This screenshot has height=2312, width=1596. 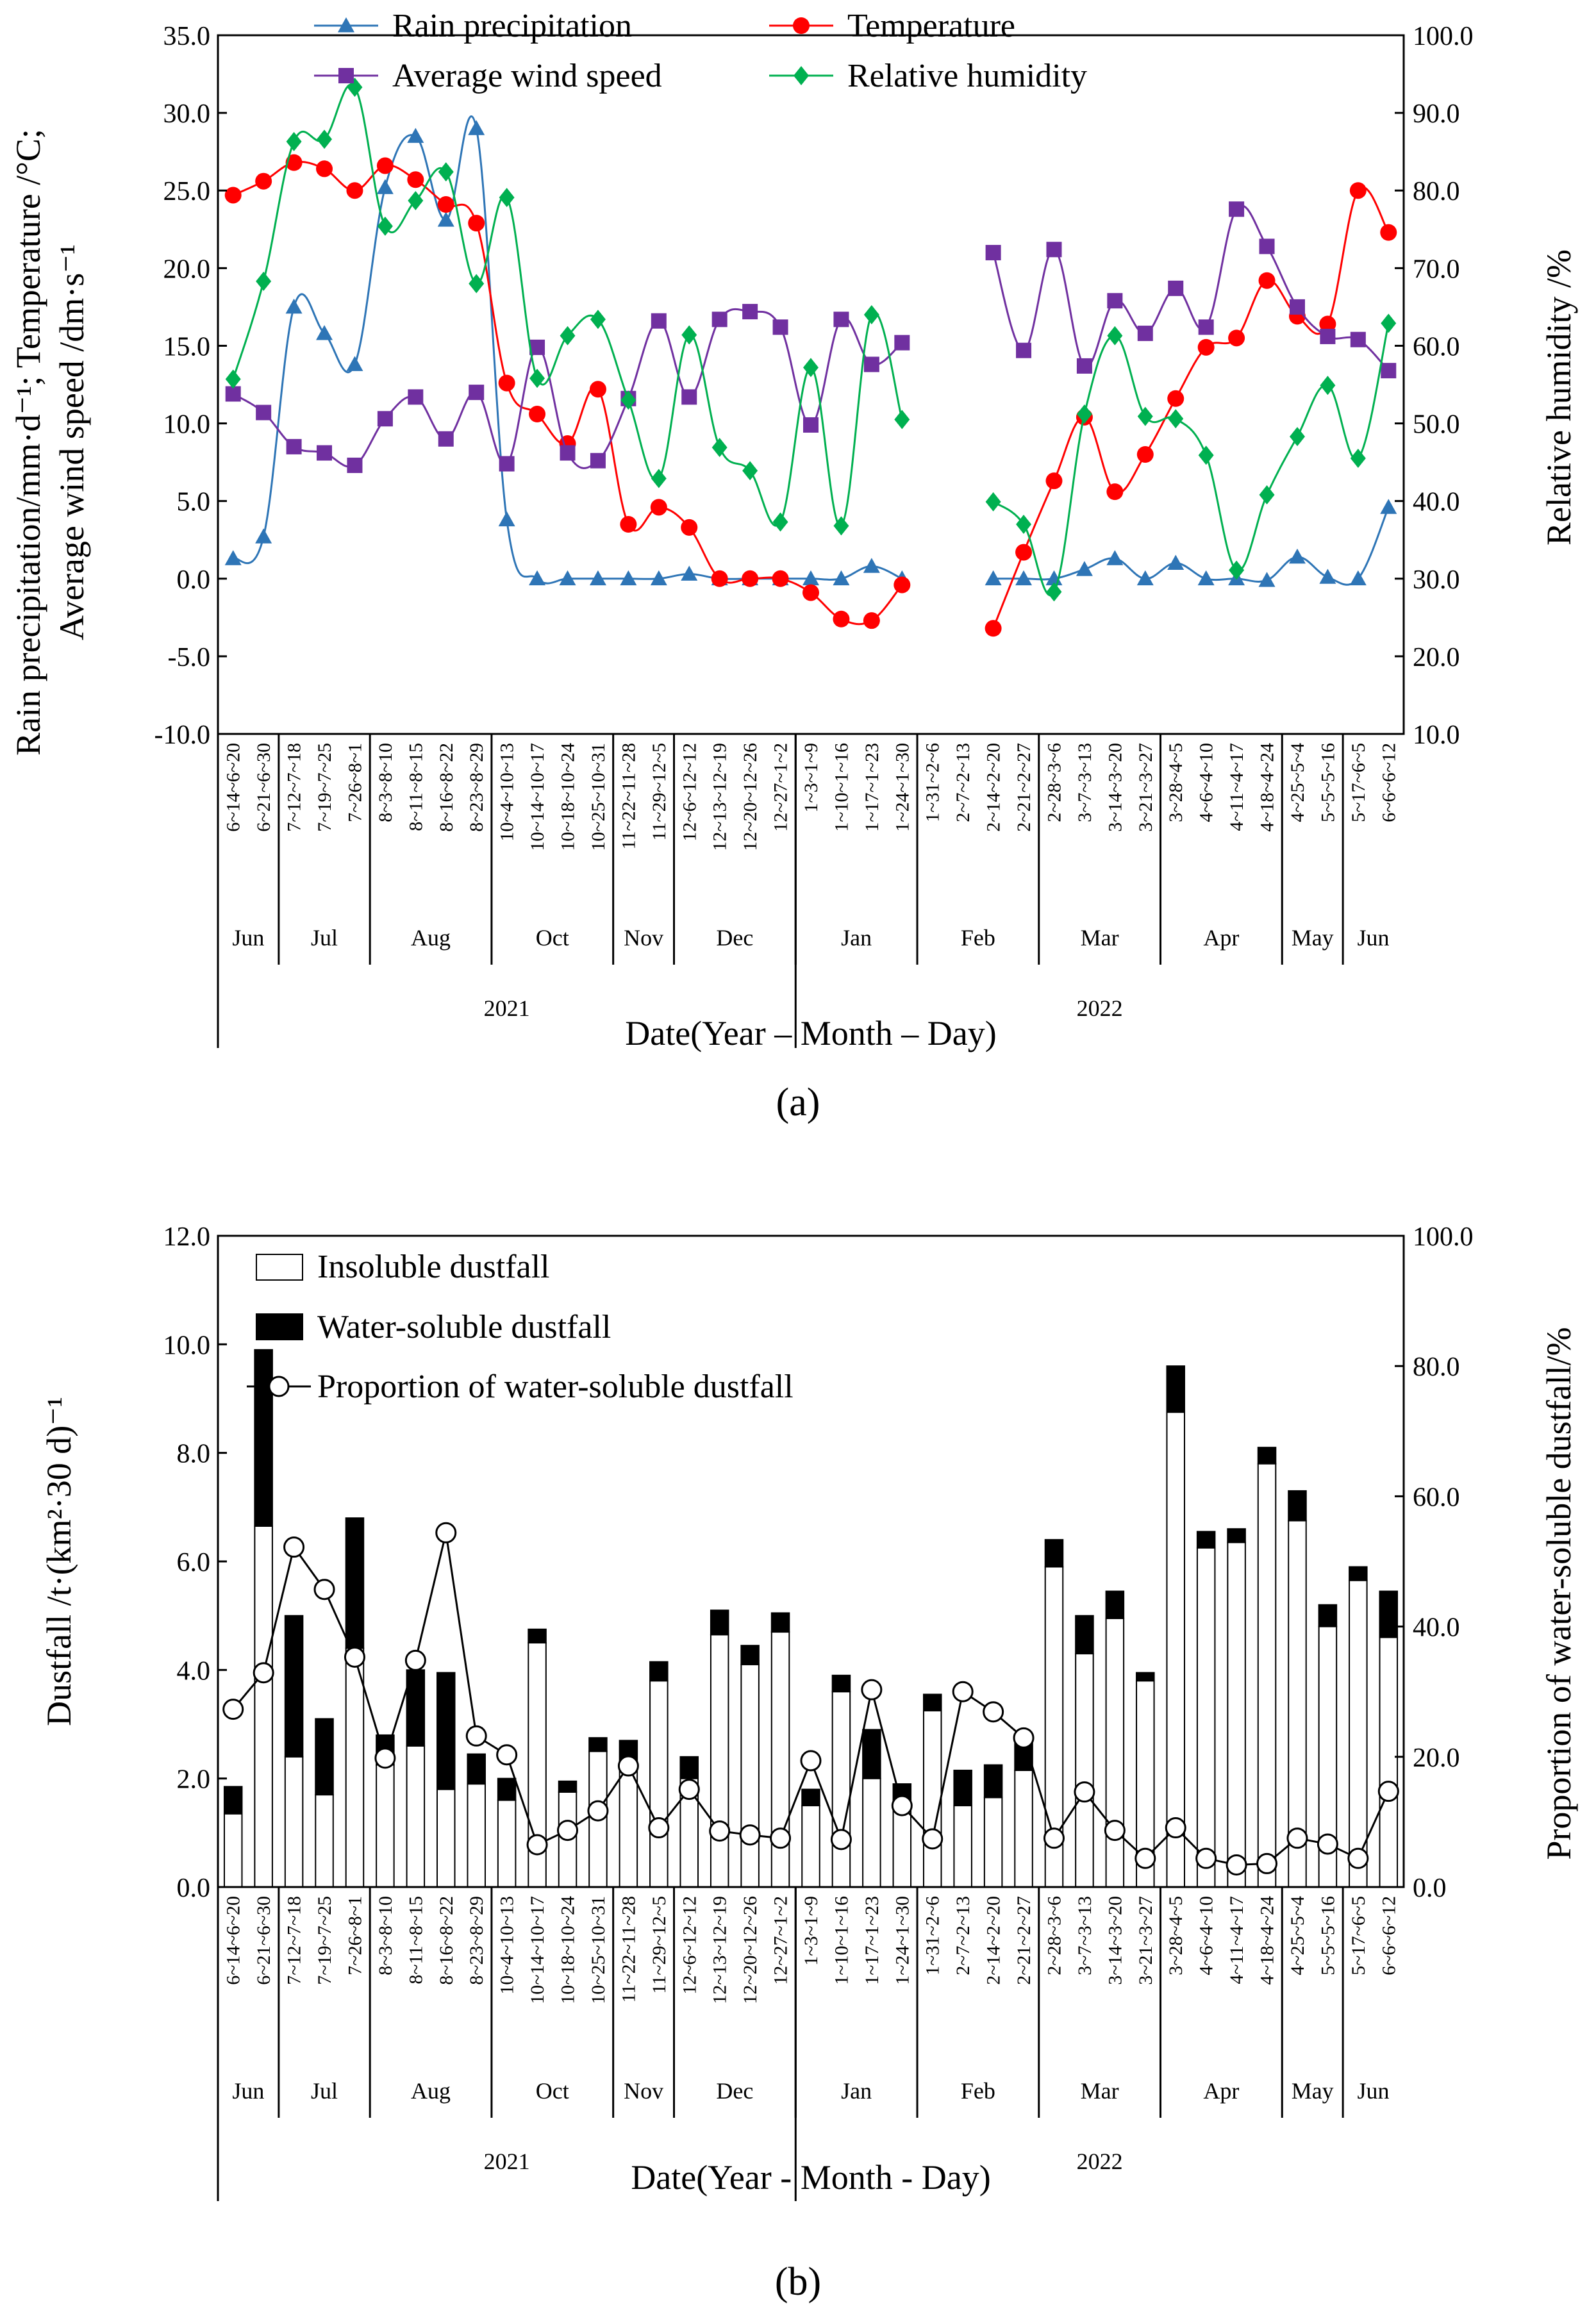 What do you see at coordinates (841, 788) in the screenshot?
I see `x-tick-label-1-10-1-16: 1~10~1~16` at bounding box center [841, 788].